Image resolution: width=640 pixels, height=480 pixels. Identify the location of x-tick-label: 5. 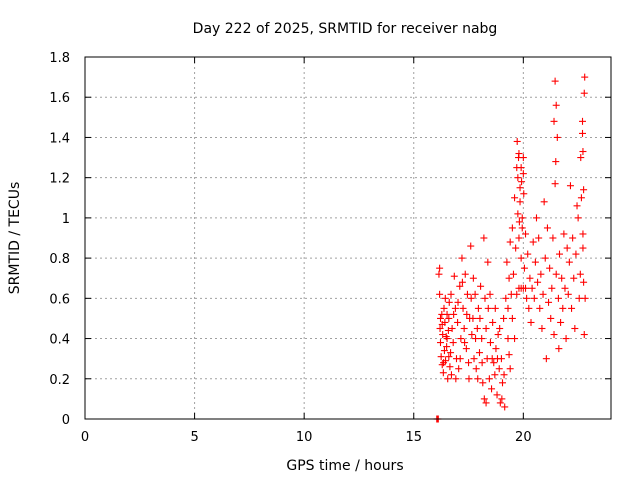
(194, 437).